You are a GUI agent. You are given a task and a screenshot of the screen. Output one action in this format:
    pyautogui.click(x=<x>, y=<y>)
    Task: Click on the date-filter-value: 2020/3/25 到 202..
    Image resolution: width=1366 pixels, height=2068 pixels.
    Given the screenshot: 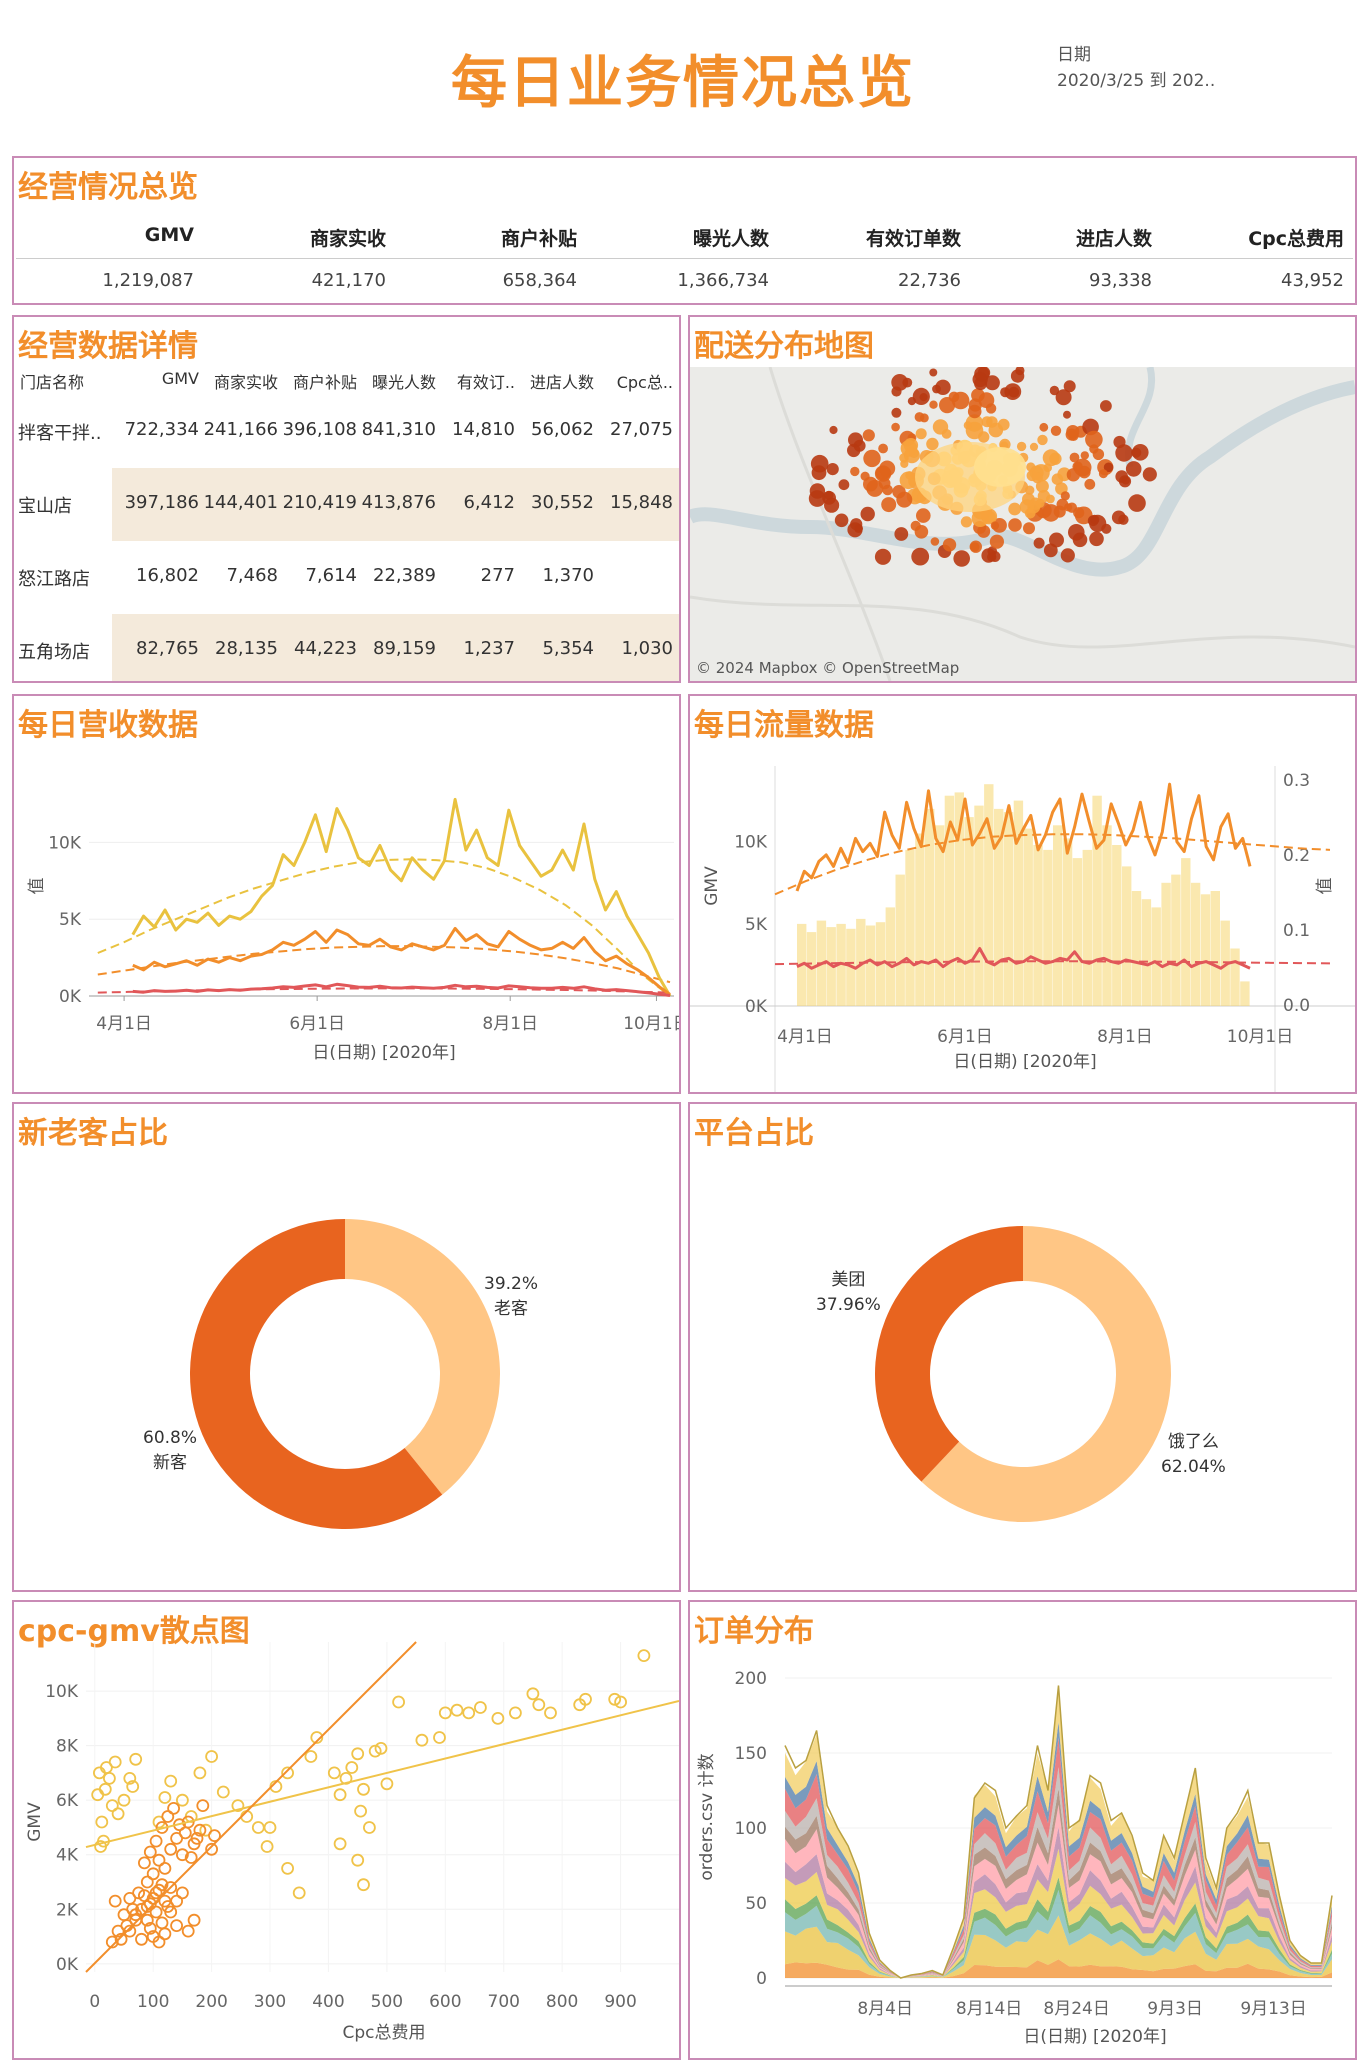 What is the action you would take?
    pyautogui.click(x=1136, y=81)
    